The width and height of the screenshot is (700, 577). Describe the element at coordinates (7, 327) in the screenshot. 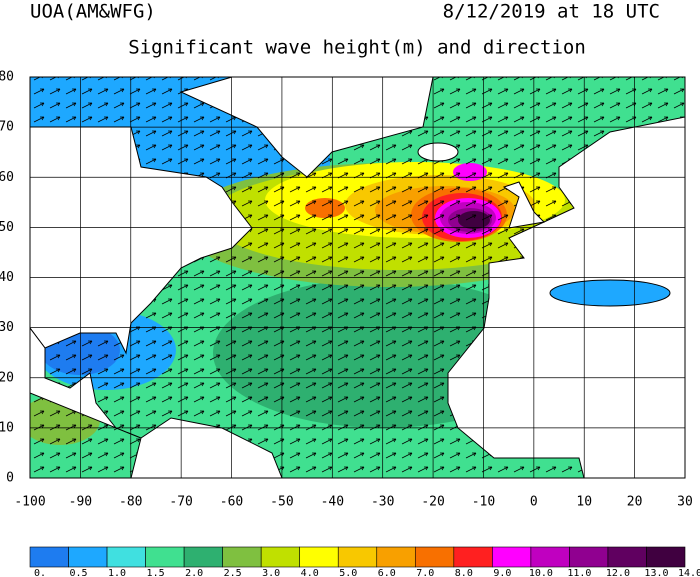

I see `y-tick-label: 30` at that location.